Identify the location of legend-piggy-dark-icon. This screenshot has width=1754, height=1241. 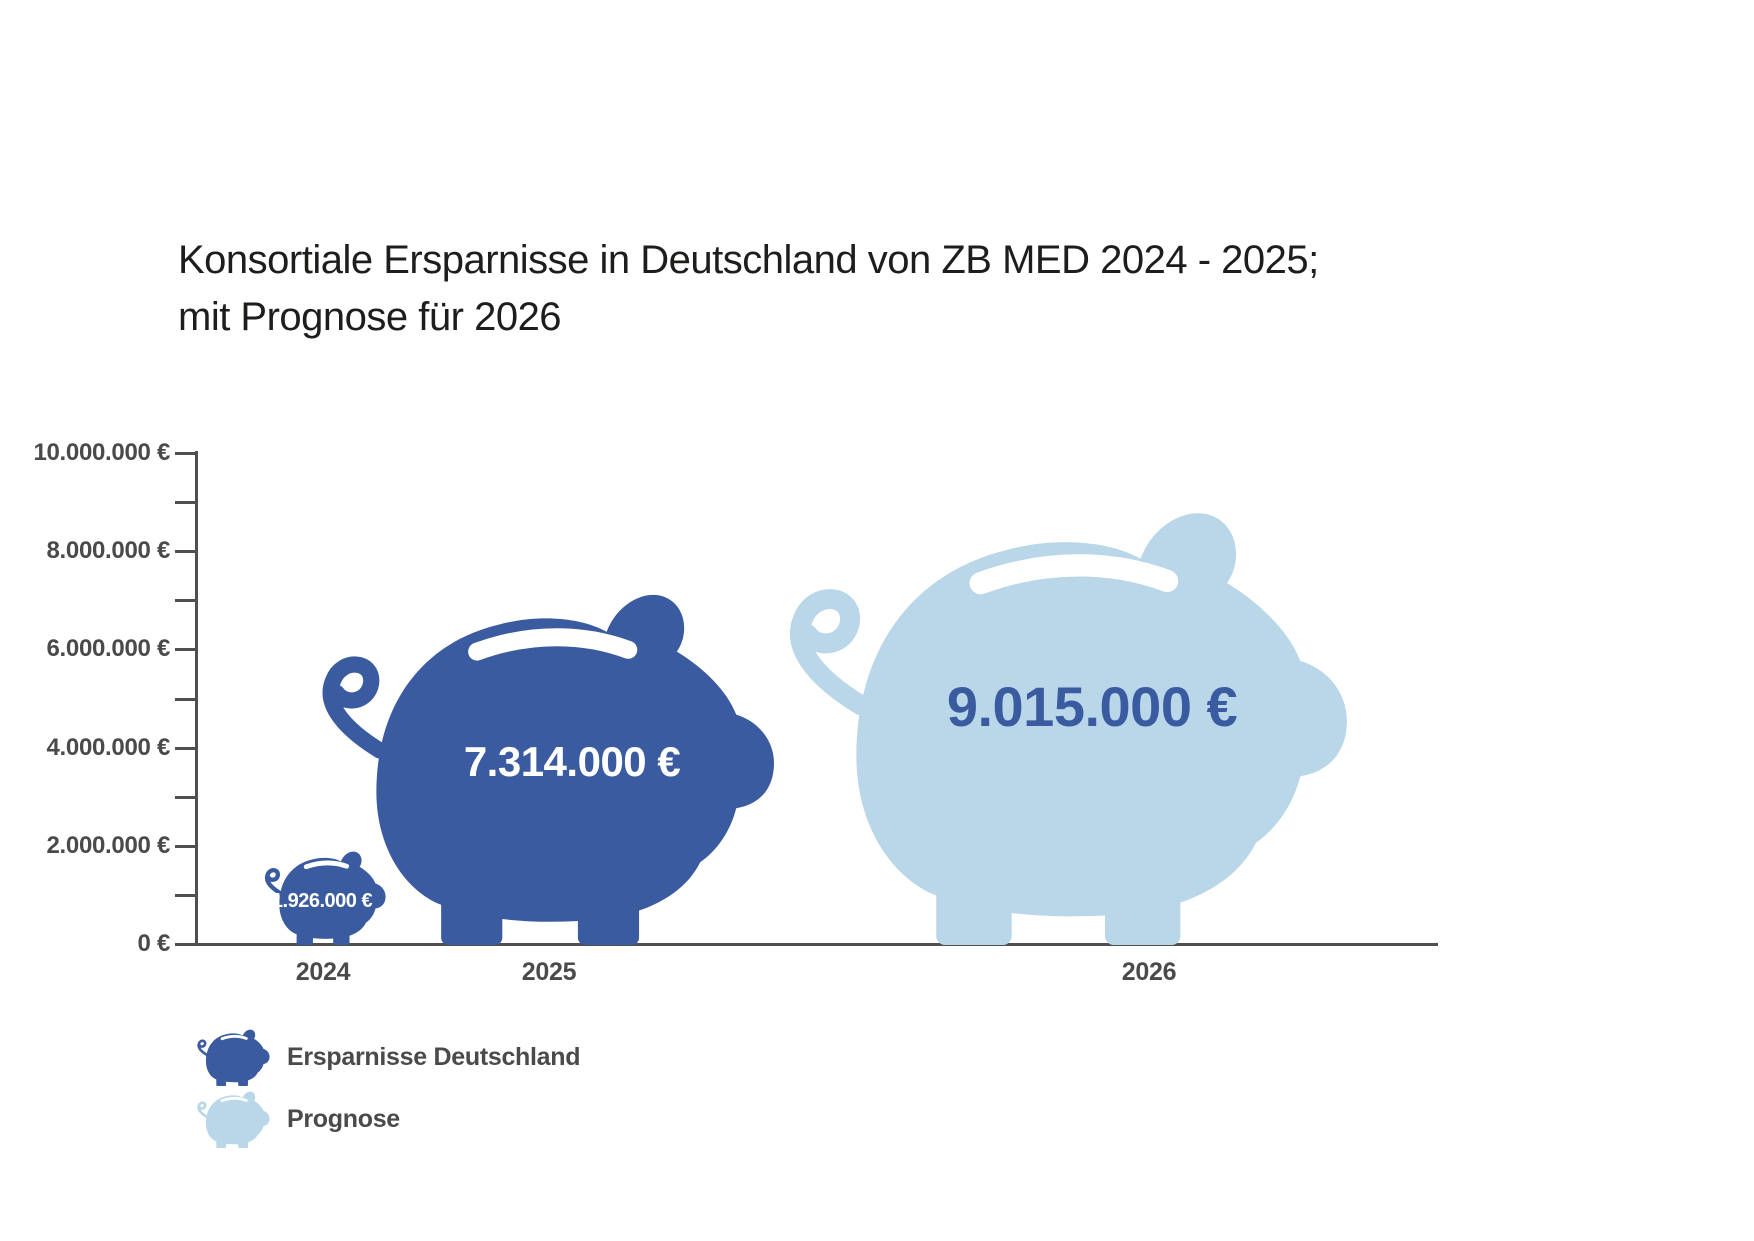
(233, 1057).